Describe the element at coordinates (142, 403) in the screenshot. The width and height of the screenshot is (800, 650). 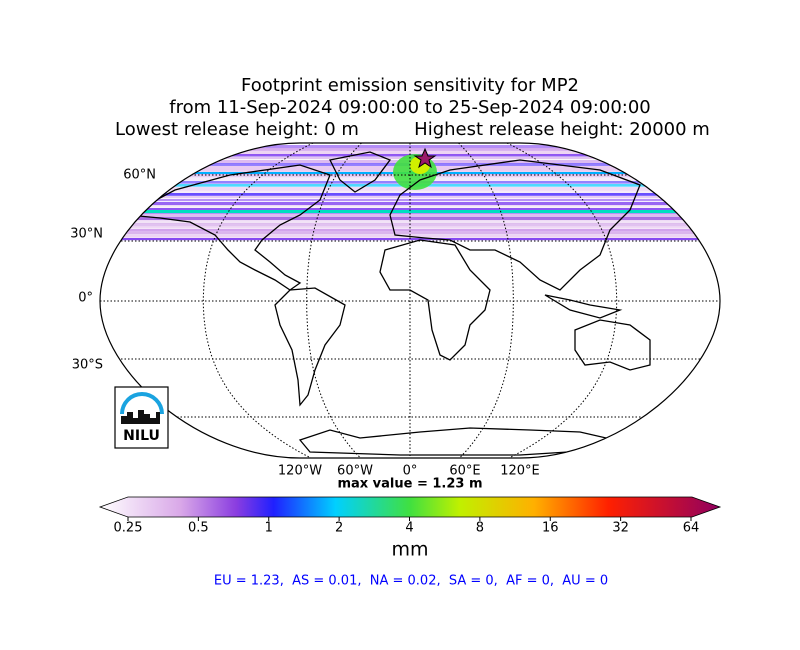
I see `logo-arc` at that location.